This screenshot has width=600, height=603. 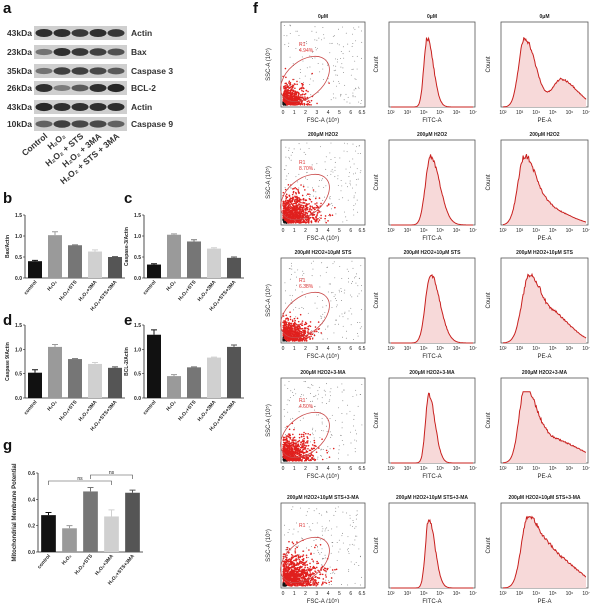 I want to click on x-tick-label: 10³, so click(x=520, y=113).